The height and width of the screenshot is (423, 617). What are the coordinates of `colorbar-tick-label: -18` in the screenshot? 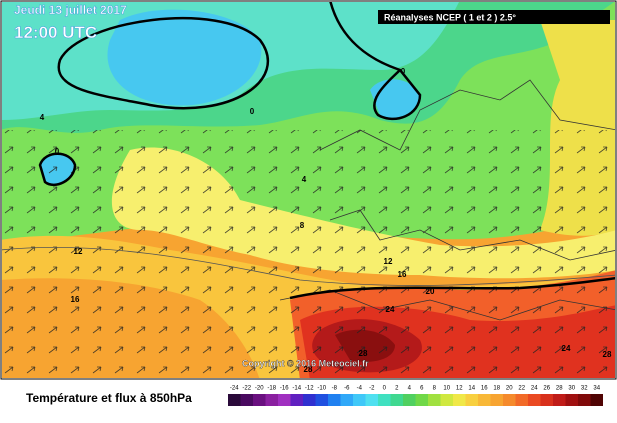 It's located at (271, 389).